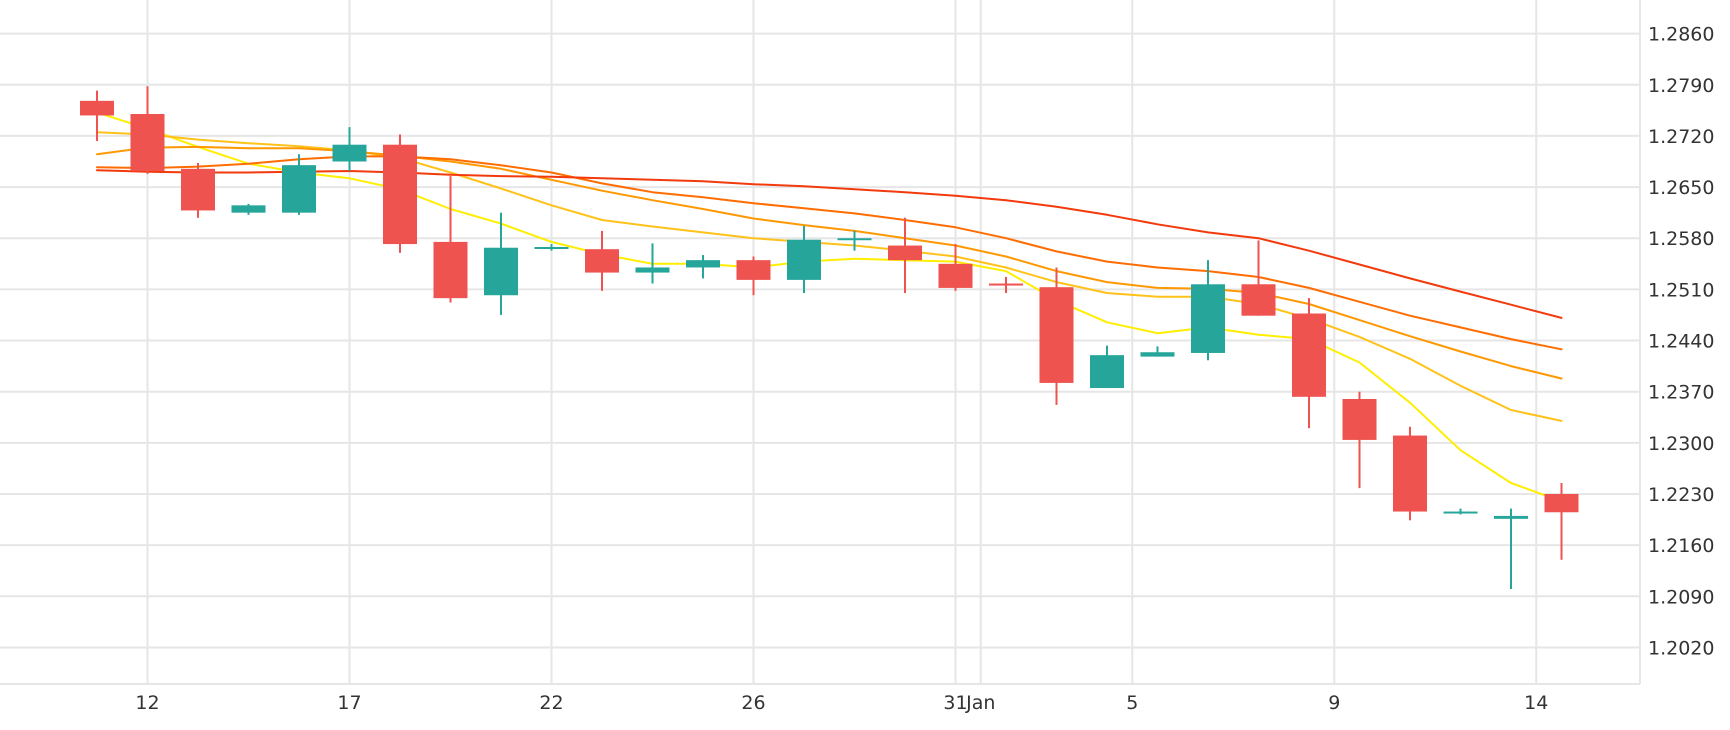 The image size is (1730, 730). What do you see at coordinates (753, 703) in the screenshot?
I see `x-tick-label: 26` at bounding box center [753, 703].